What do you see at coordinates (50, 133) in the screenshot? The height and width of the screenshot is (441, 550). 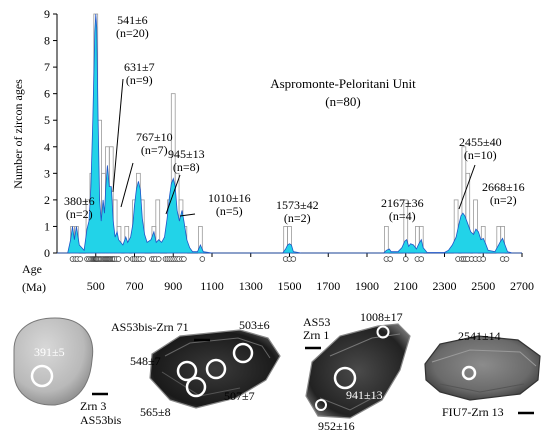 I see `y-axis-ticks: 0 1 2 3 4 5 6 7 8 9` at bounding box center [50, 133].